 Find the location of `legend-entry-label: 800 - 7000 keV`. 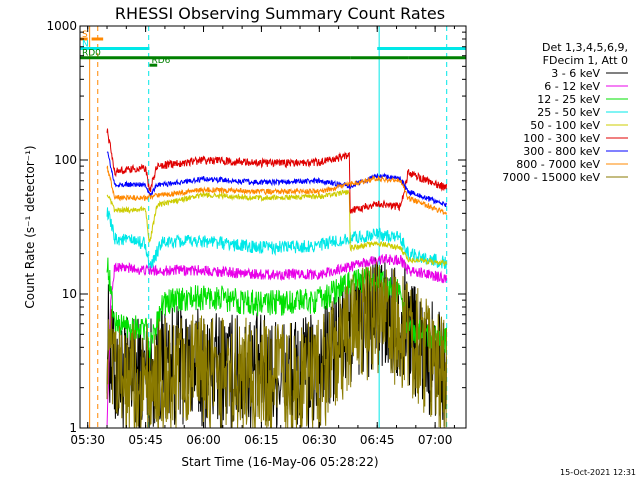

legend-entry-label: 800 - 7000 keV is located at coordinates (558, 164).